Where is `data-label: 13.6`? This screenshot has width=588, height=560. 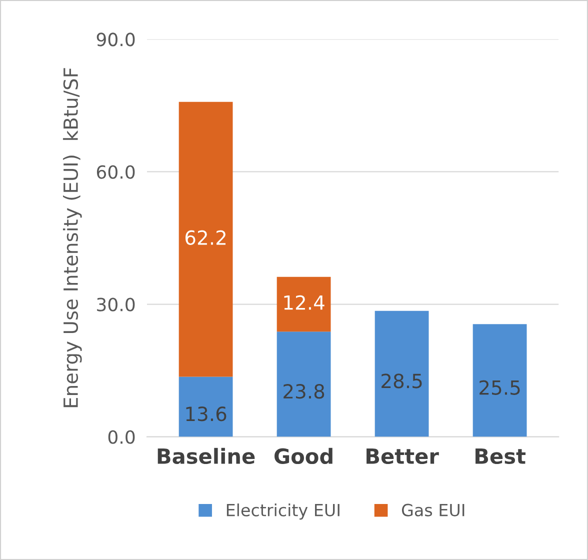
data-label: 13.6 is located at coordinates (206, 414).